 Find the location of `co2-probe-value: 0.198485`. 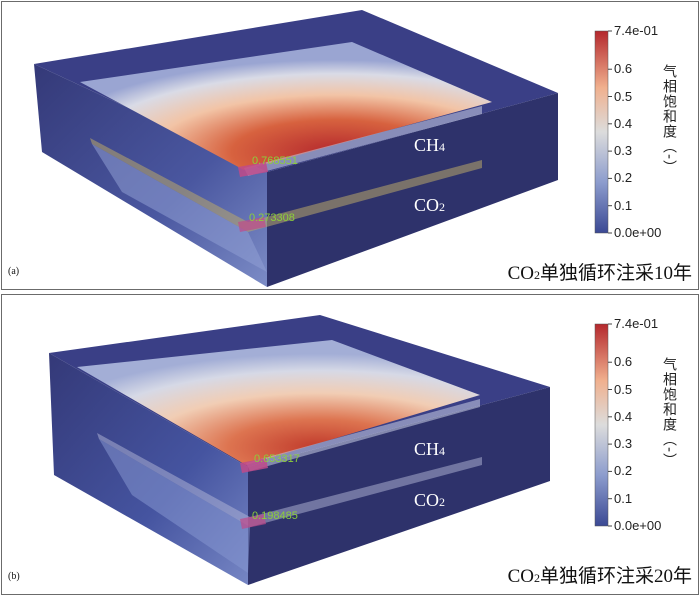

co2-probe-value: 0.198485 is located at coordinates (275, 516).